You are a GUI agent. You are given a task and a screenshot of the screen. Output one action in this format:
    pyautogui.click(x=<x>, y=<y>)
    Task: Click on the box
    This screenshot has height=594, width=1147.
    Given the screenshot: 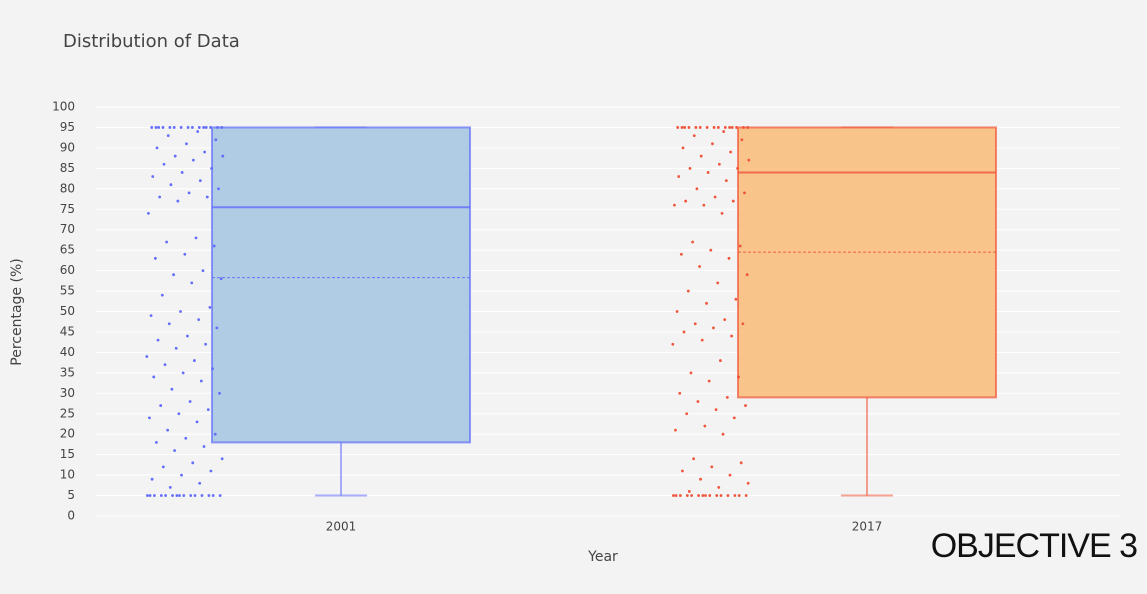 What is the action you would take?
    pyautogui.click(x=341, y=285)
    